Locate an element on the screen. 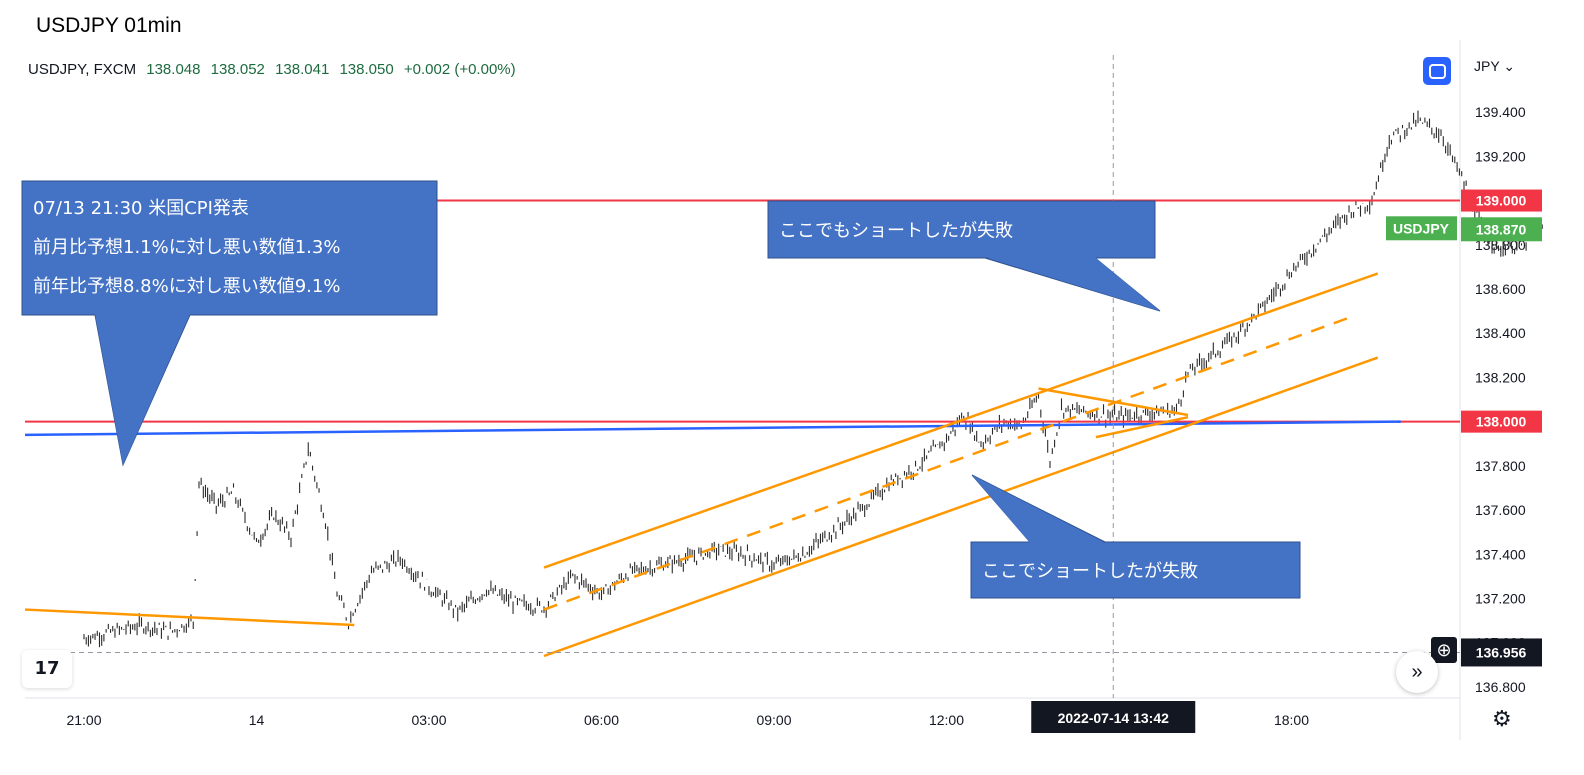  page-title: USDJPY 01min is located at coordinates (109, 25).